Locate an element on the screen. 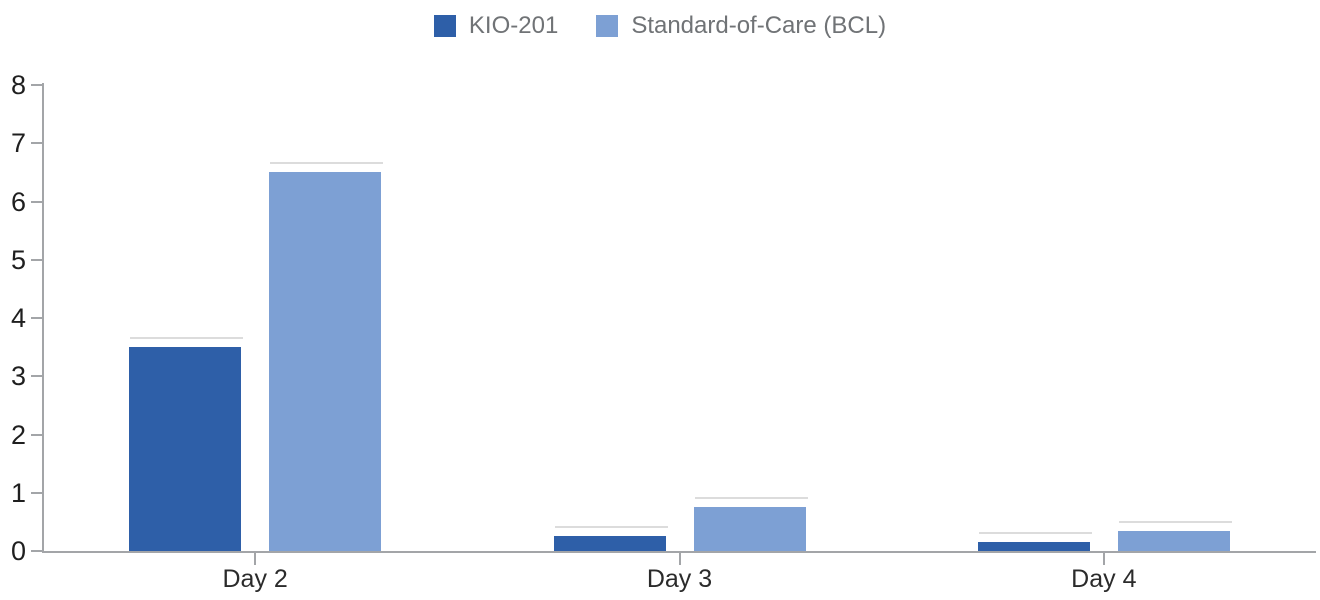 Image resolution: width=1320 pixels, height=600 pixels. y-axis-tick-label: 1 is located at coordinates (18, 492).